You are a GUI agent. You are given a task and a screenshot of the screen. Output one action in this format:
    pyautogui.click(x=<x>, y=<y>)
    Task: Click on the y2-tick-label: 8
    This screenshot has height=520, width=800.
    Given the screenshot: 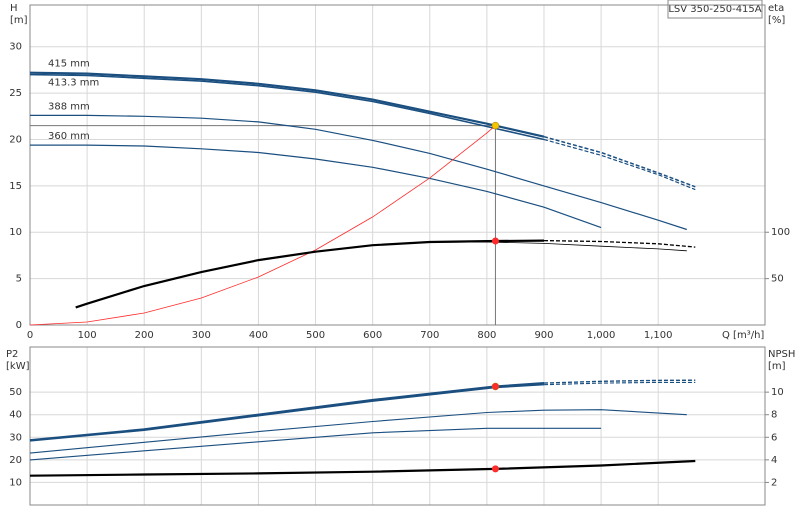 What is the action you would take?
    pyautogui.click(x=774, y=415)
    